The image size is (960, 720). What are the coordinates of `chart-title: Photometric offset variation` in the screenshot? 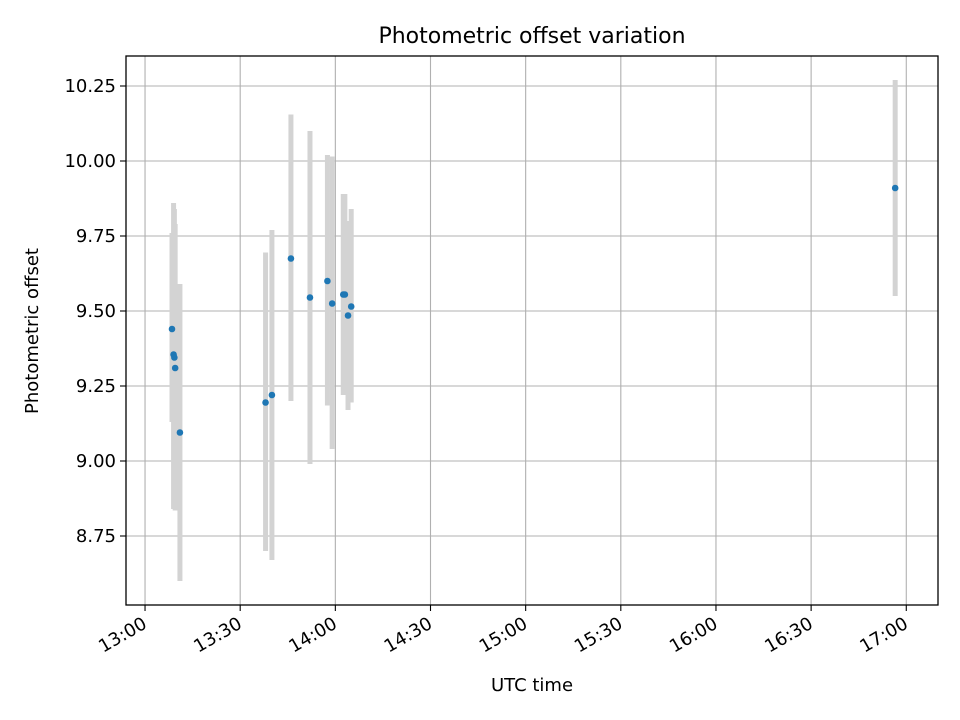 It's located at (531, 36).